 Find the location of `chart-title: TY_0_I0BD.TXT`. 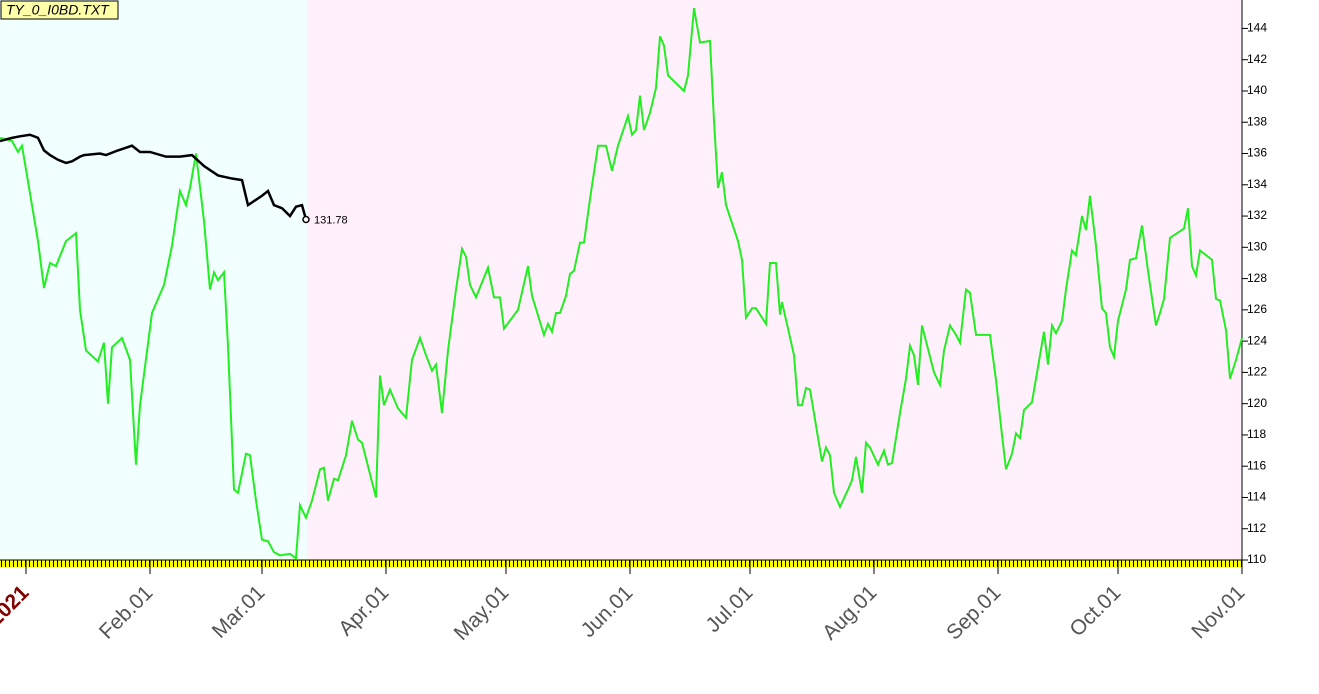

chart-title: TY_0_I0BD.TXT is located at coordinates (58, 10).